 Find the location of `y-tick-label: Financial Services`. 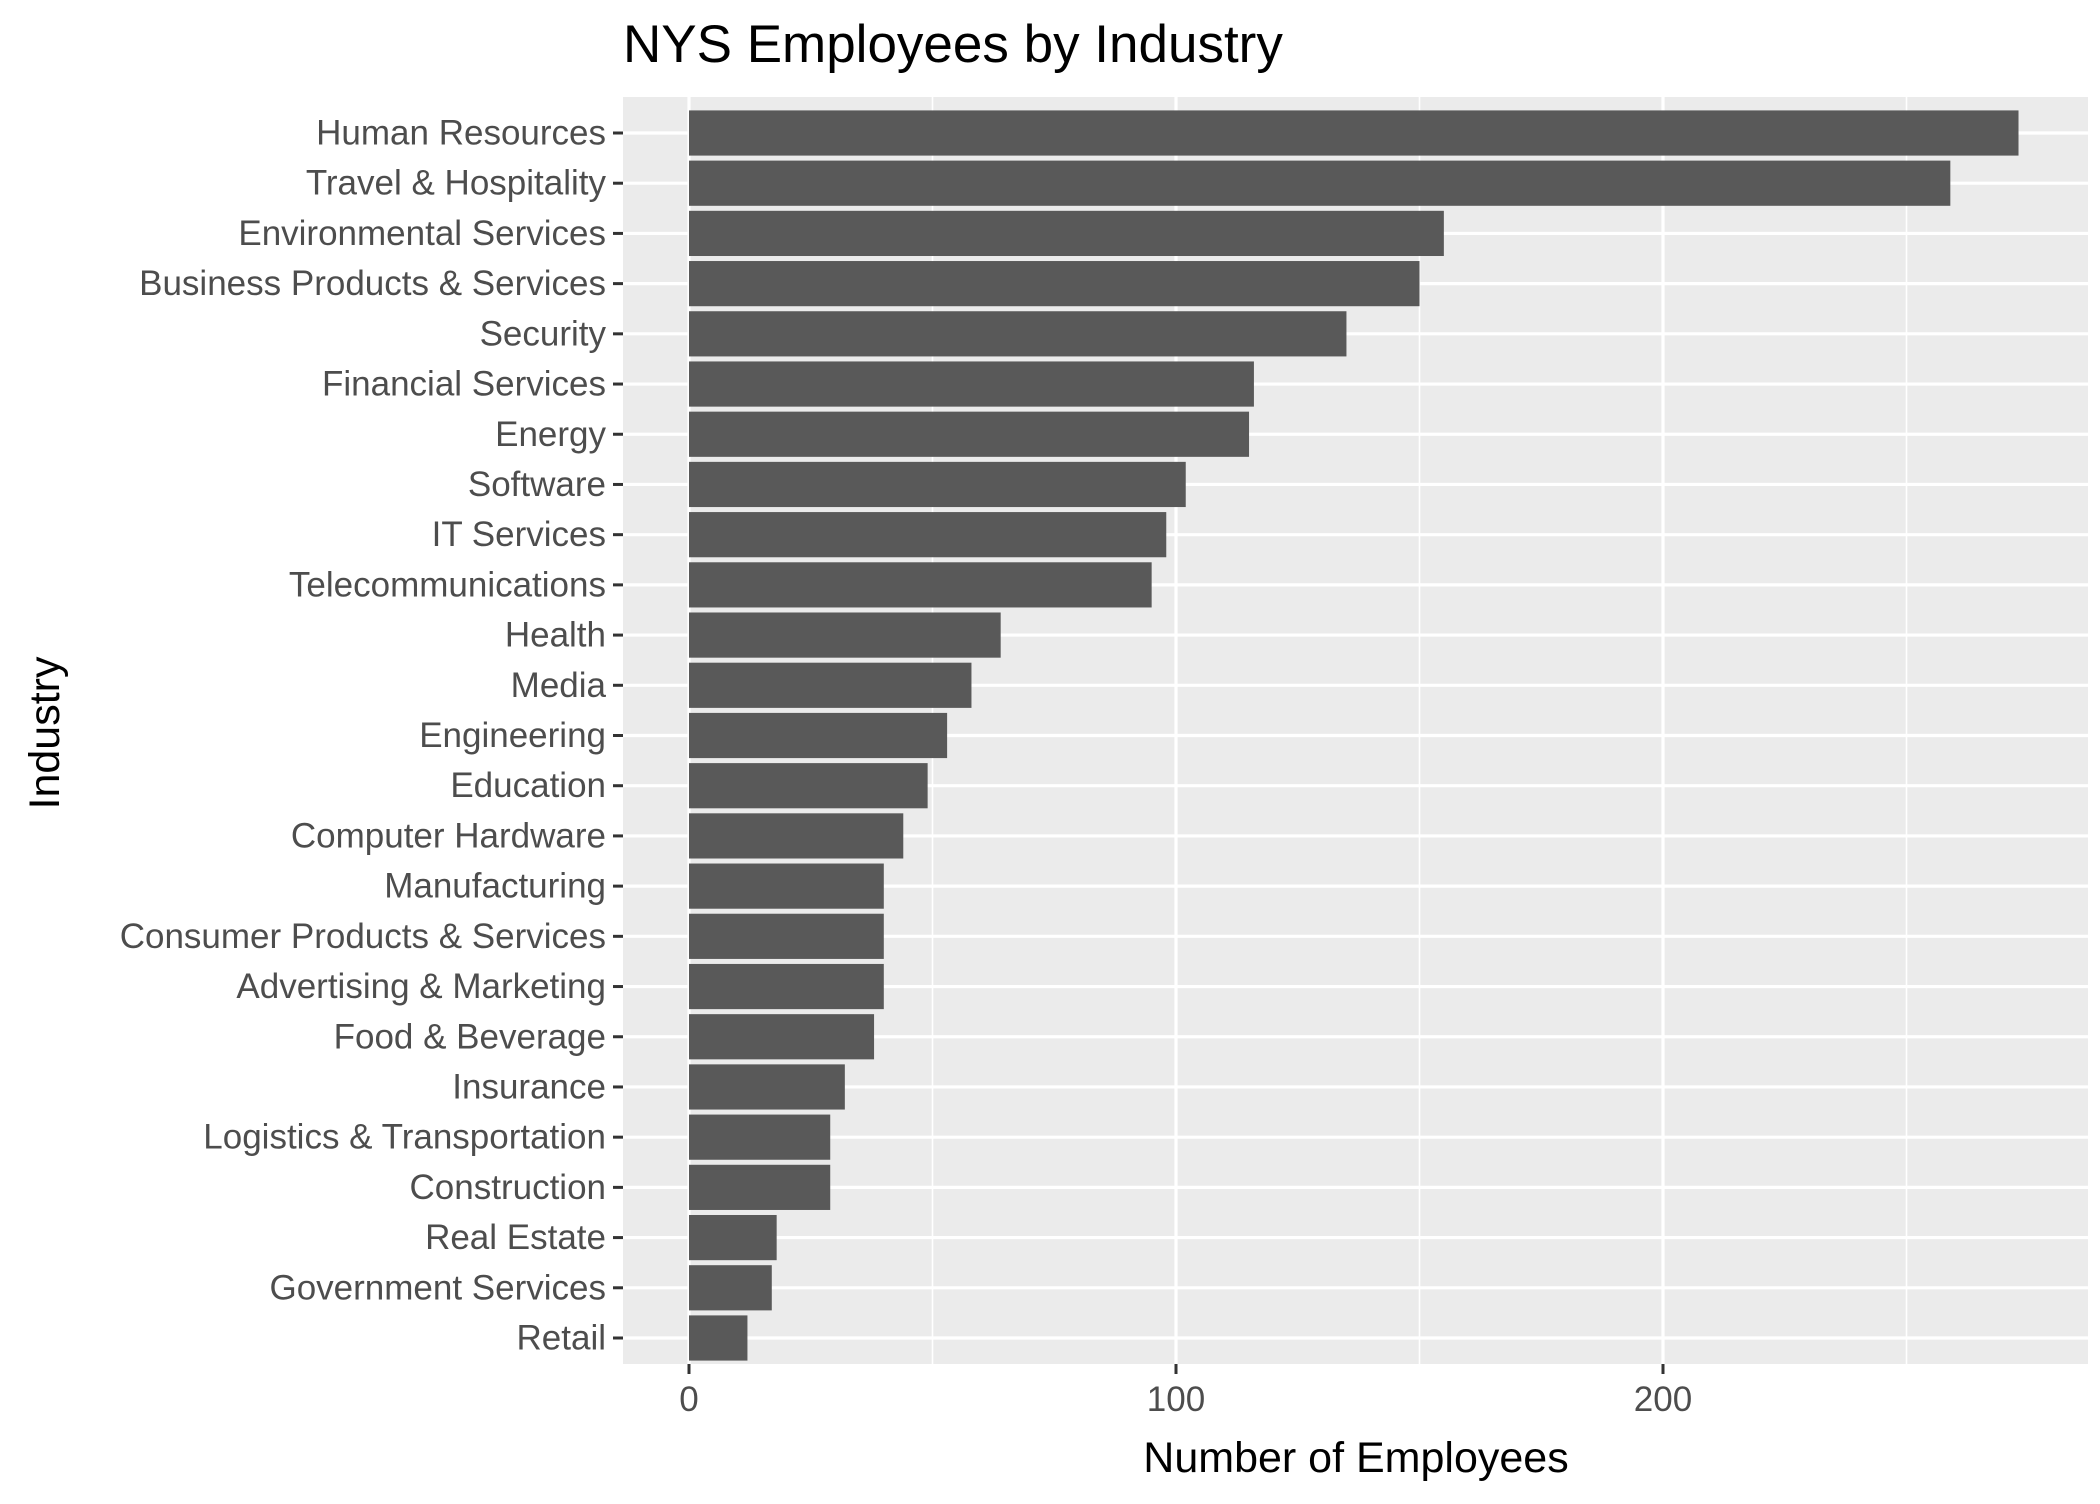

y-tick-label: Financial Services is located at coordinates (464, 384).